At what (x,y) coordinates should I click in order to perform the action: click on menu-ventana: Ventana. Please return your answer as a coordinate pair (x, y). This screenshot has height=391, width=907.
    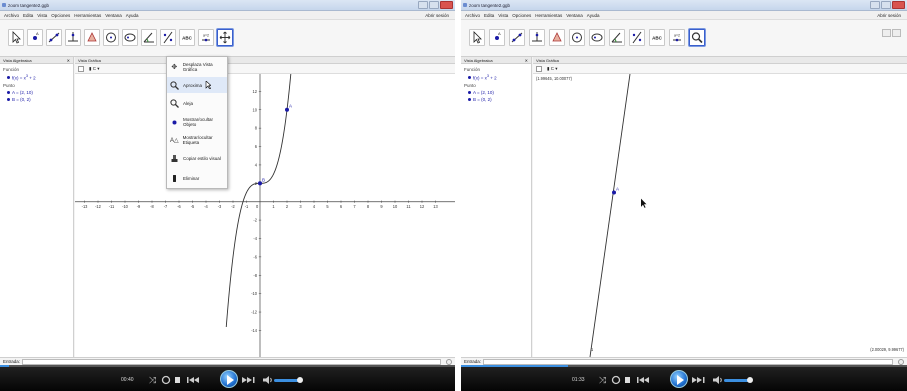
    Looking at the image, I should click on (574, 15).